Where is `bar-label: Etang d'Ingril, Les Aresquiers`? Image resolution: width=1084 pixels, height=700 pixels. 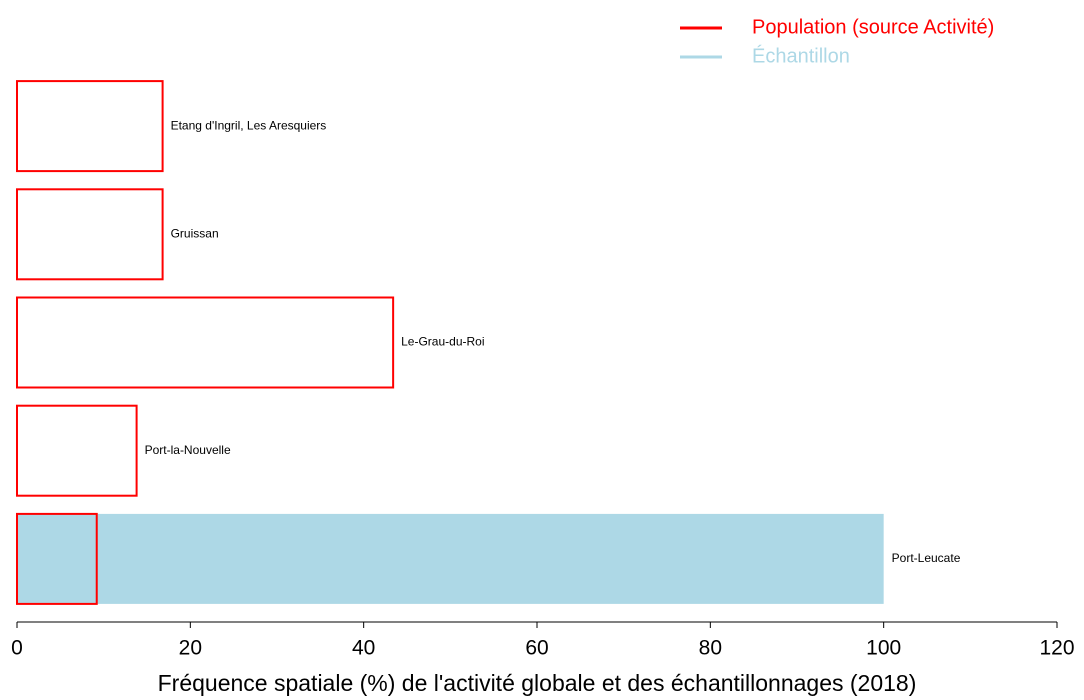 bar-label: Etang d'Ingril, Les Aresquiers is located at coordinates (249, 125).